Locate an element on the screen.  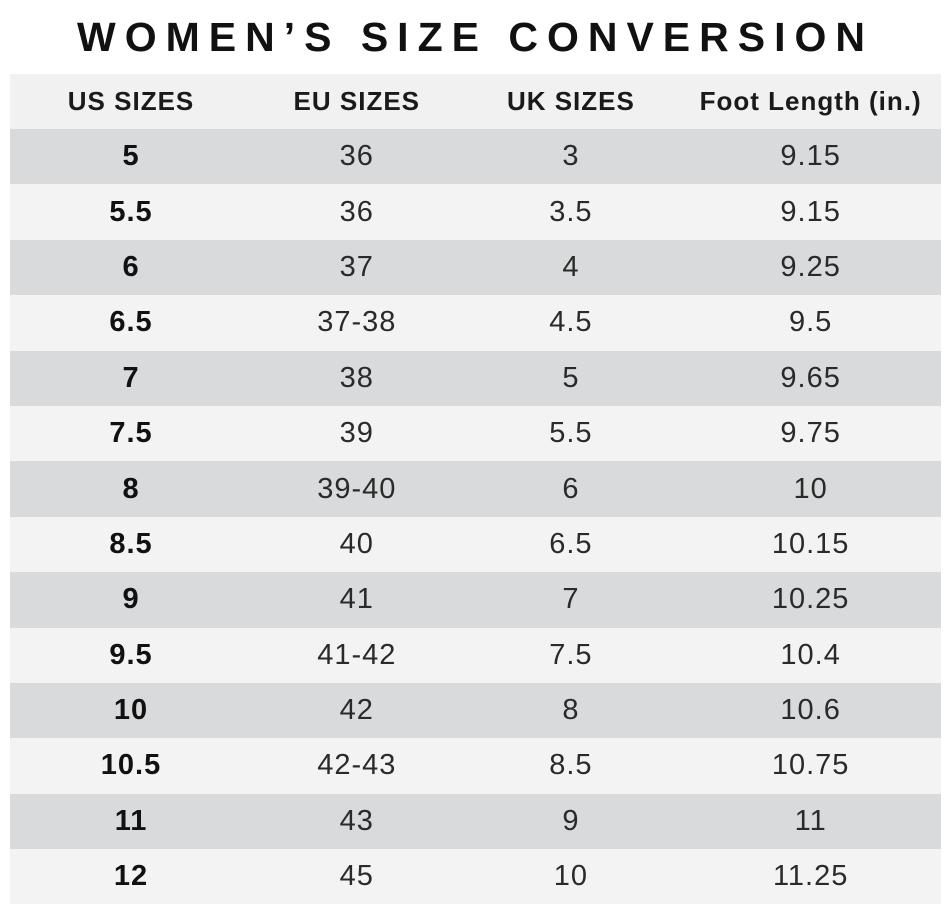
table-row: 11 43 9 11 is located at coordinates (475, 821).